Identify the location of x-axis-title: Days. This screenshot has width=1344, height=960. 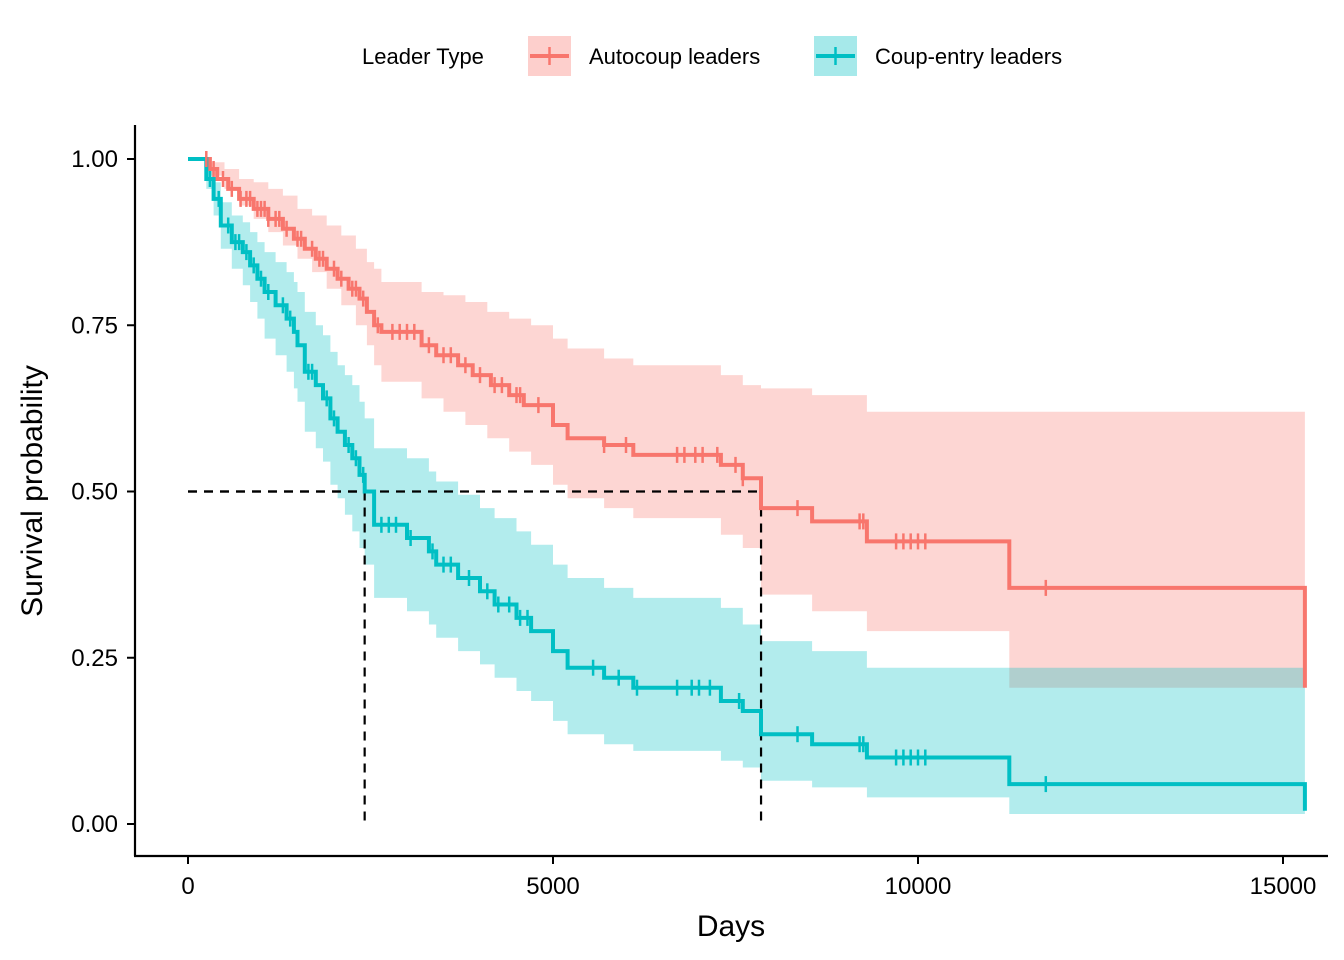
(731, 926).